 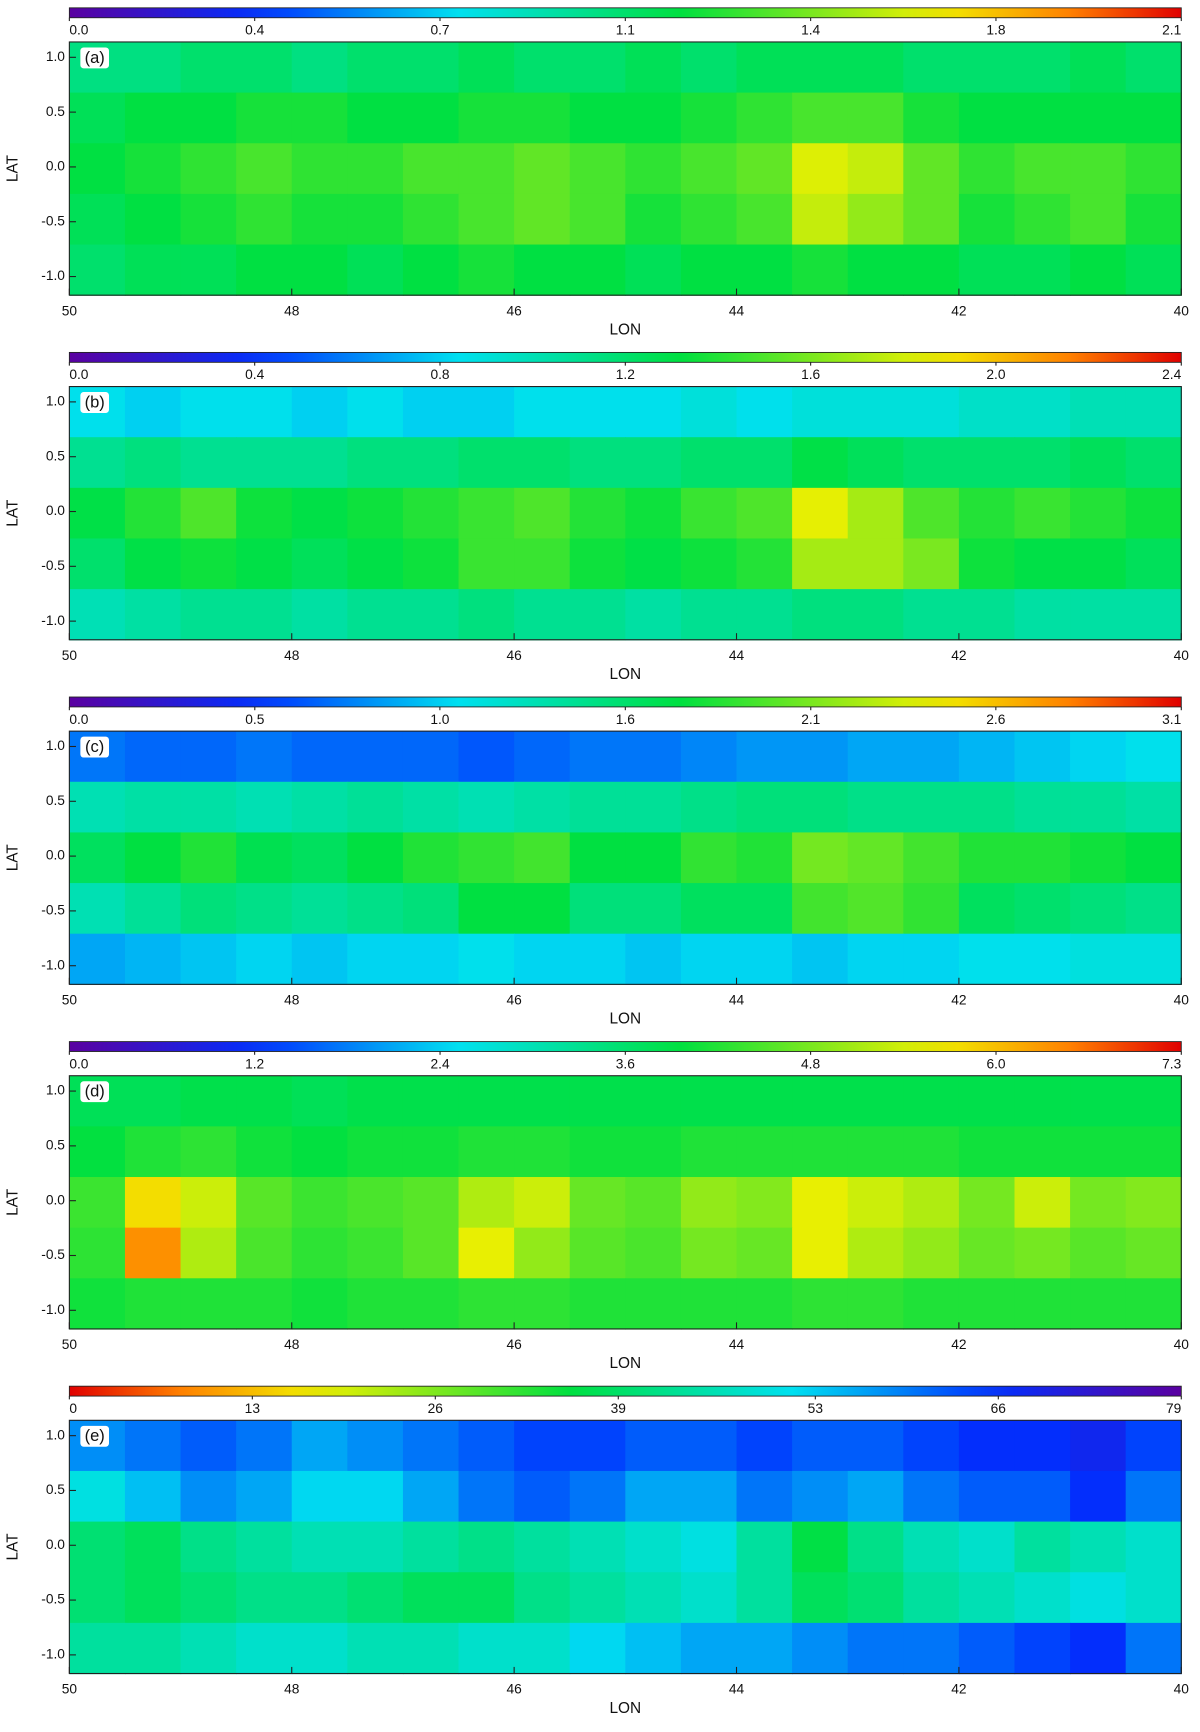 What do you see at coordinates (995, 30) in the screenshot?
I see `colorbar-tick-label: 1.8` at bounding box center [995, 30].